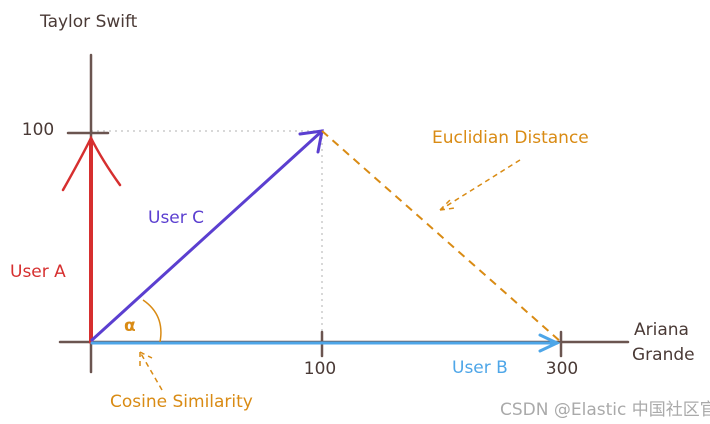 The width and height of the screenshot is (710, 424). What do you see at coordinates (88, 22) in the screenshot?
I see `y-axis-label: Taylor Swift` at bounding box center [88, 22].